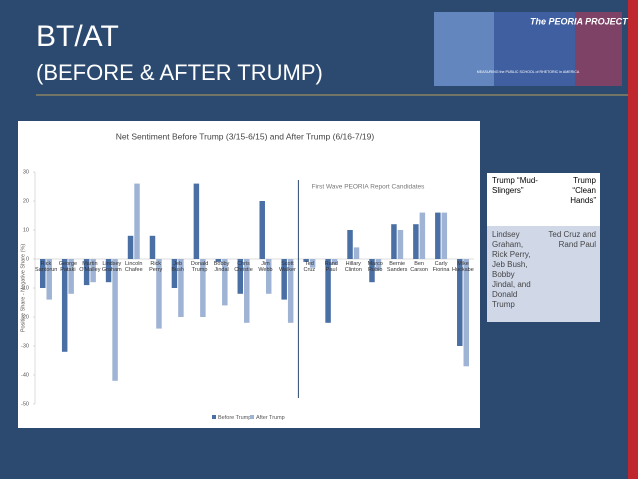  What do you see at coordinates (464, 49) in the screenshot?
I see `banner-art` at bounding box center [464, 49].